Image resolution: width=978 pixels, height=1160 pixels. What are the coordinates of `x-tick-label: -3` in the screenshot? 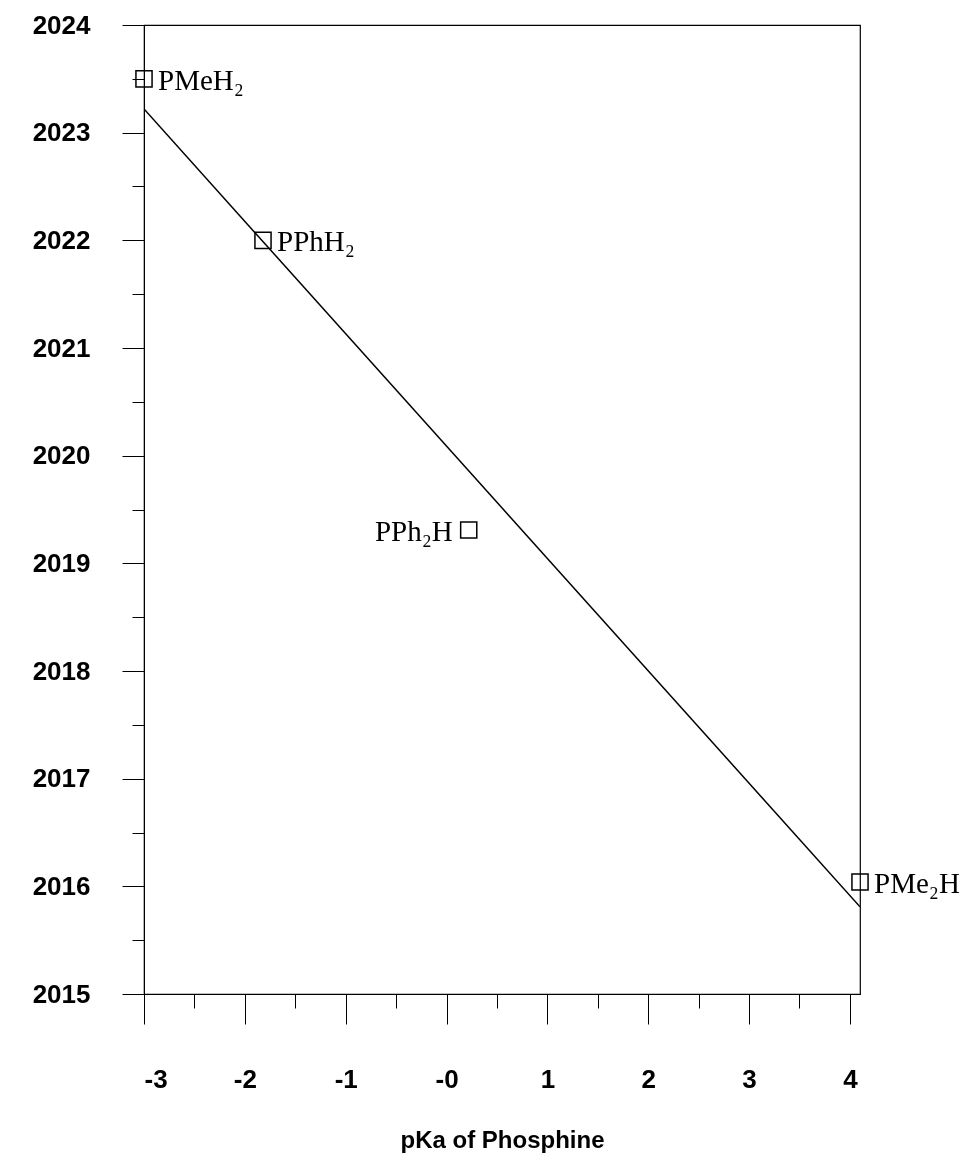 It's located at (156, 1078).